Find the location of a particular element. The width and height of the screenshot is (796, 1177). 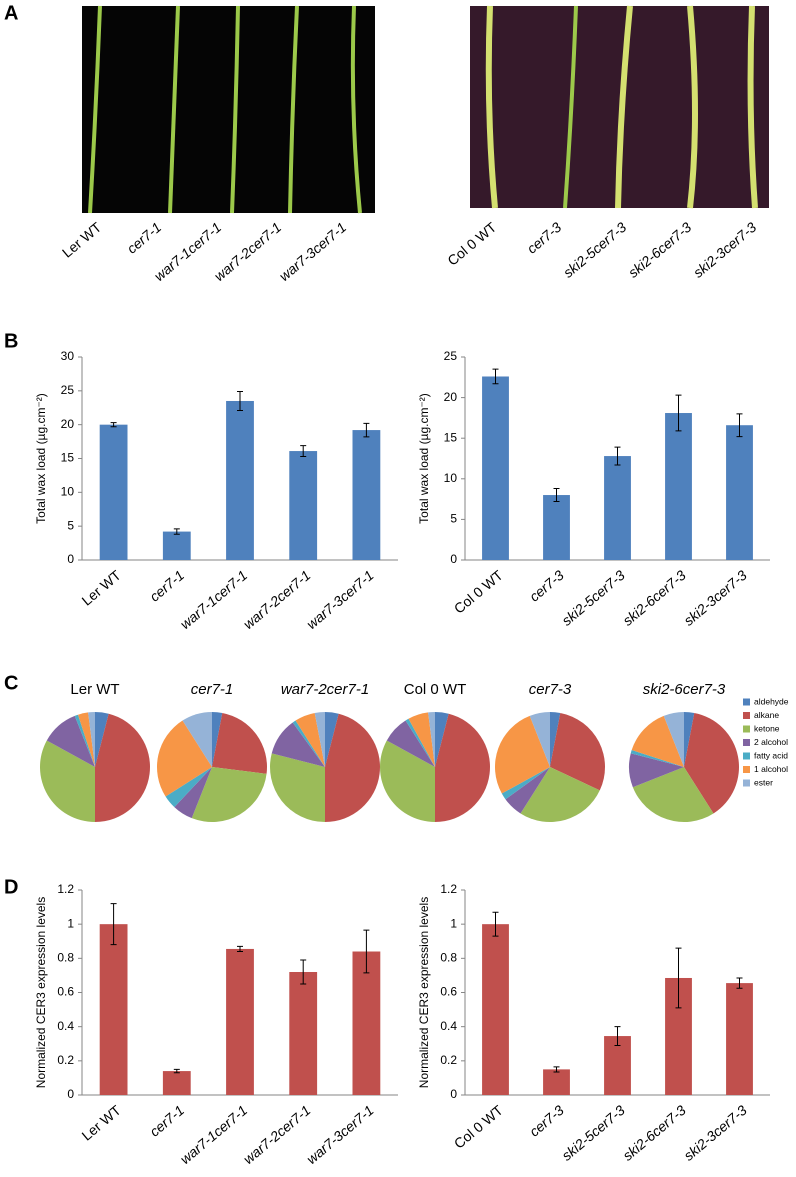

photo-label: cer7-1 is located at coordinates (144, 238).